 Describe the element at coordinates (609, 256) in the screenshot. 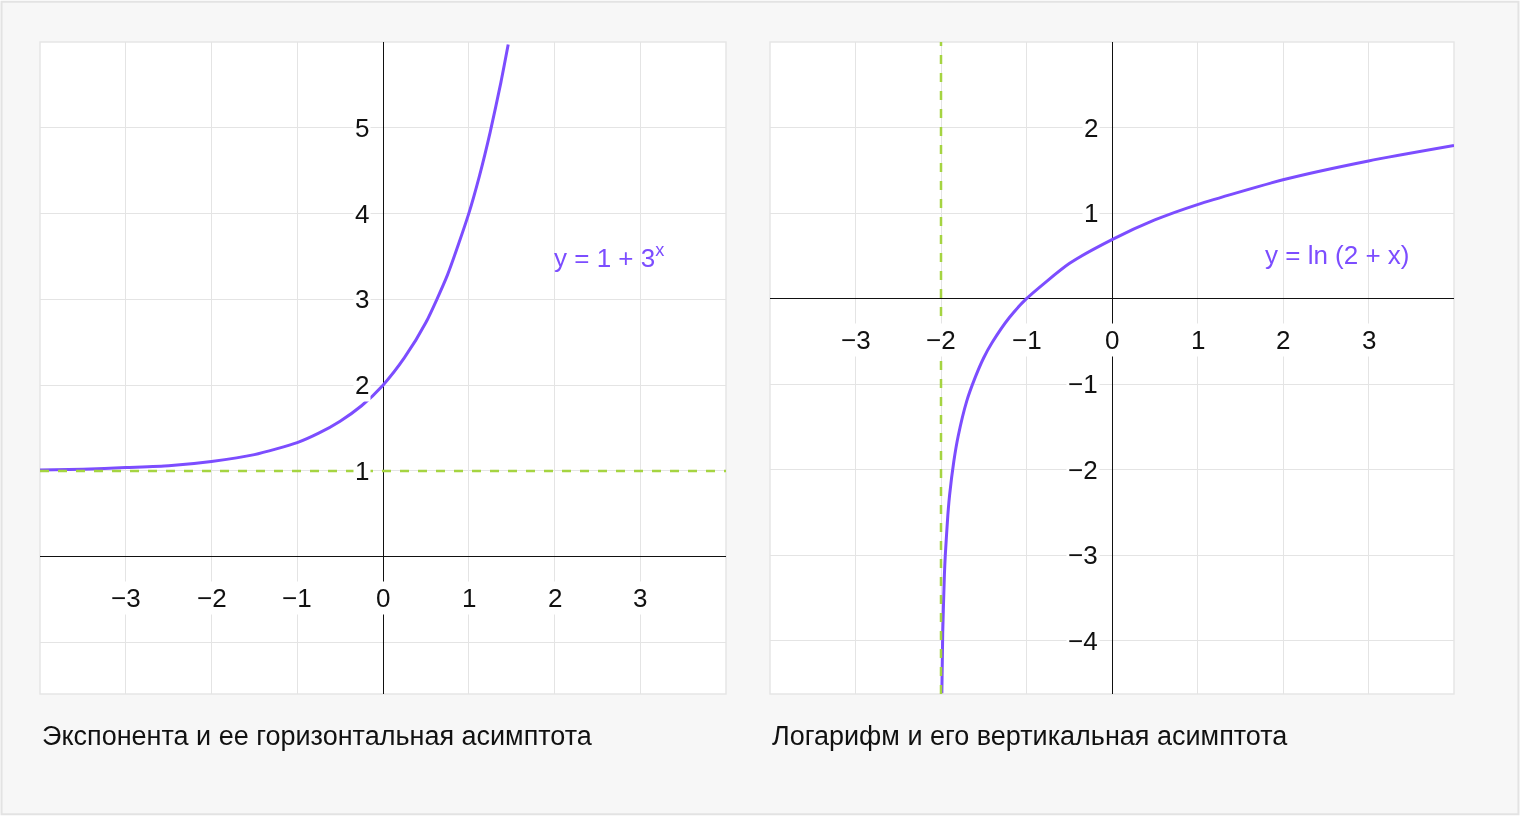

I see `annotation: y = 1 + 3$^{x}$` at that location.